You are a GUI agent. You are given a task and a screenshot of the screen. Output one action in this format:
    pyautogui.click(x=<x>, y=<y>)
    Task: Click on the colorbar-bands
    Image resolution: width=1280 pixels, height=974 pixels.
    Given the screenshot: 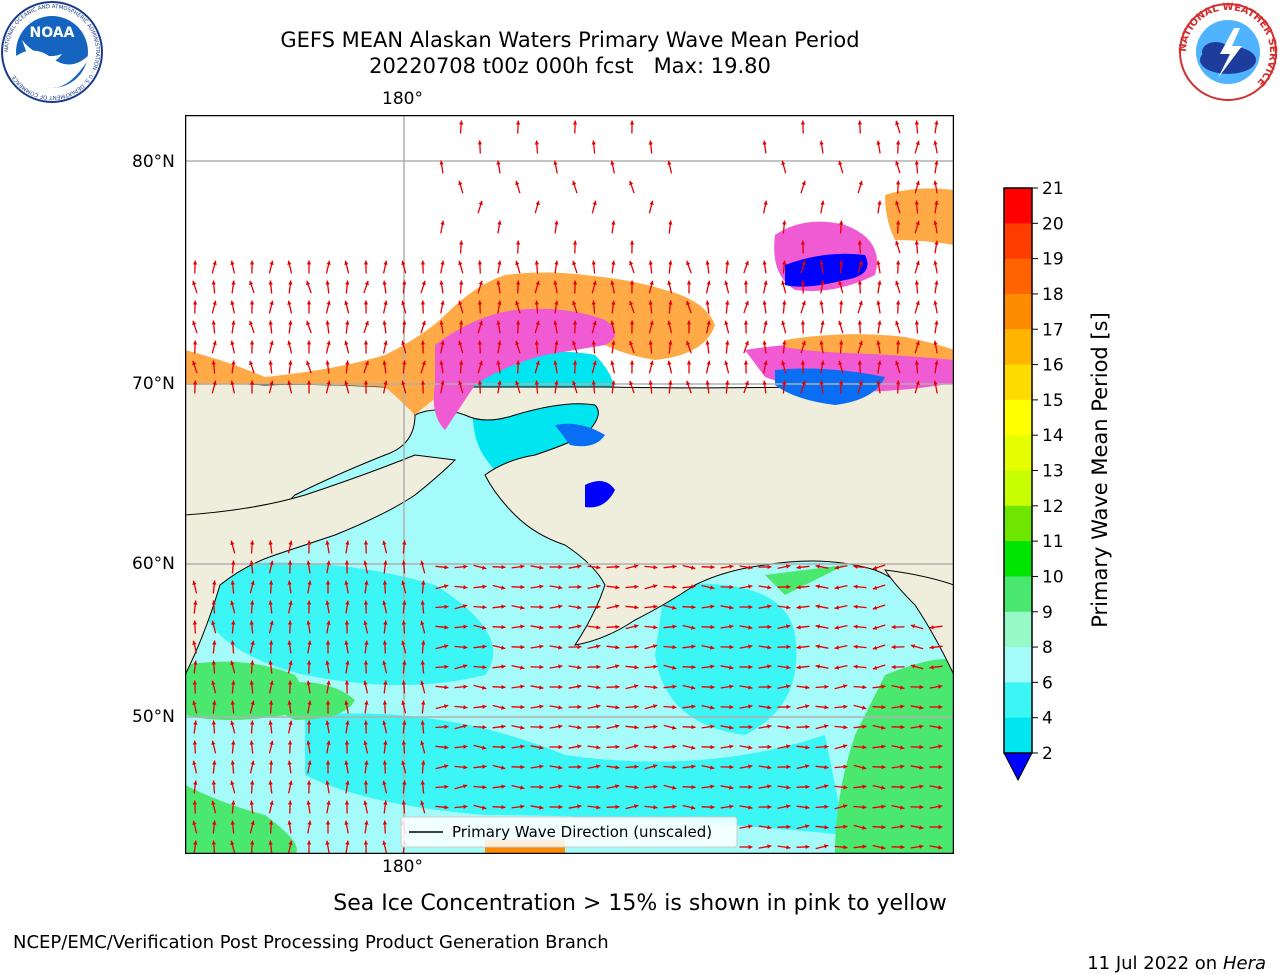 What is the action you would take?
    pyautogui.click(x=1018, y=471)
    